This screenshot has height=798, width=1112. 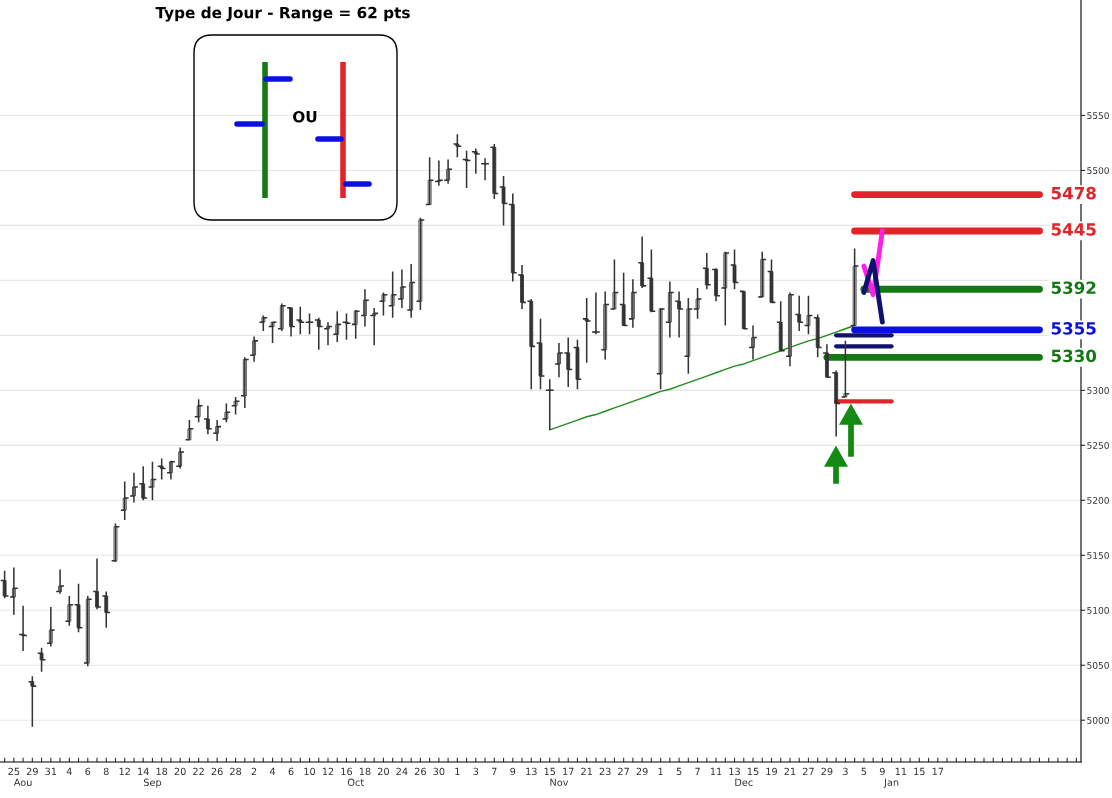 What do you see at coordinates (1098, 116) in the screenshot?
I see `y-tick-label: 5550` at bounding box center [1098, 116].